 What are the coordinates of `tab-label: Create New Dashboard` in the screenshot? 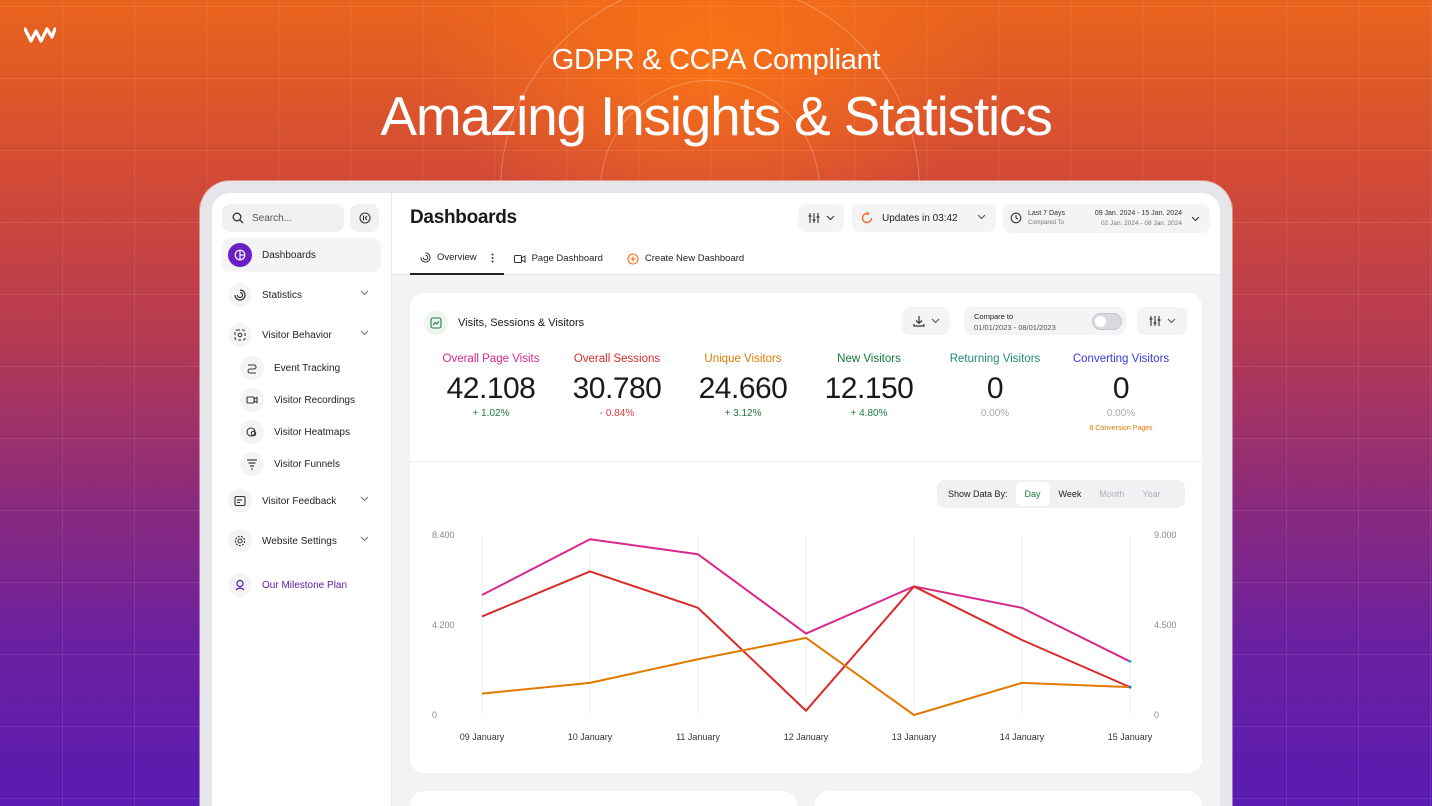 It's located at (694, 258).